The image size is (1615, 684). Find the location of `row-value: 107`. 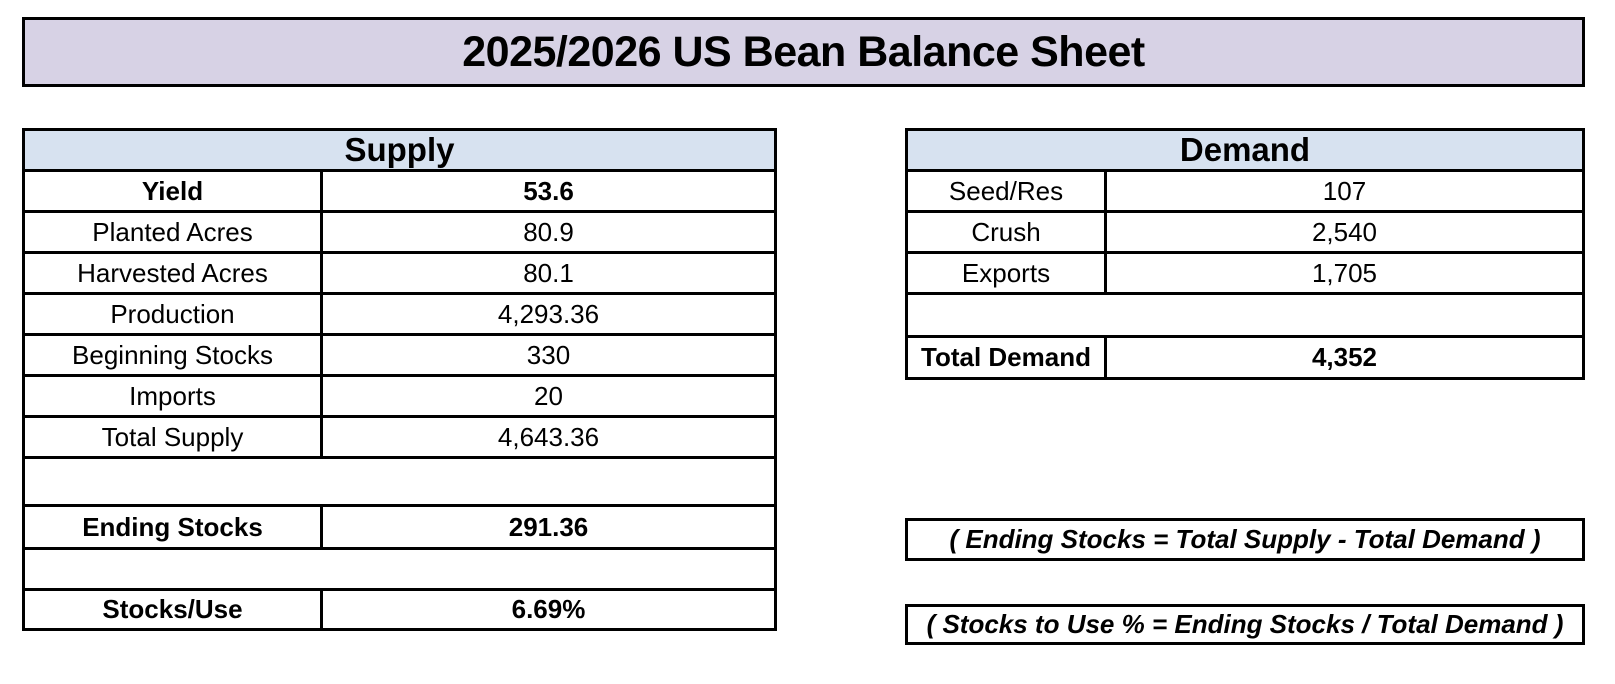

row-value: 107 is located at coordinates (1344, 190).